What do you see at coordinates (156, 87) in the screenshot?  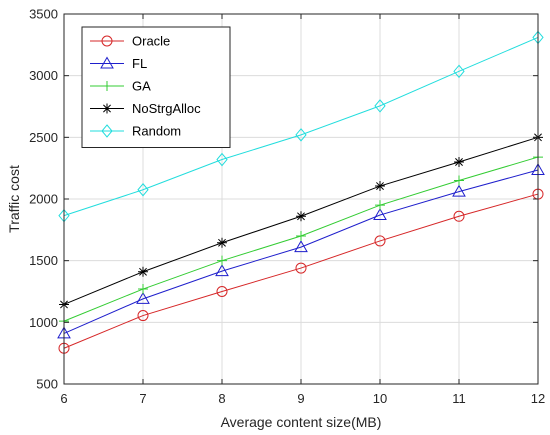 I see `legend: Oracle FL GA NoStrgAlloc Random` at bounding box center [156, 87].